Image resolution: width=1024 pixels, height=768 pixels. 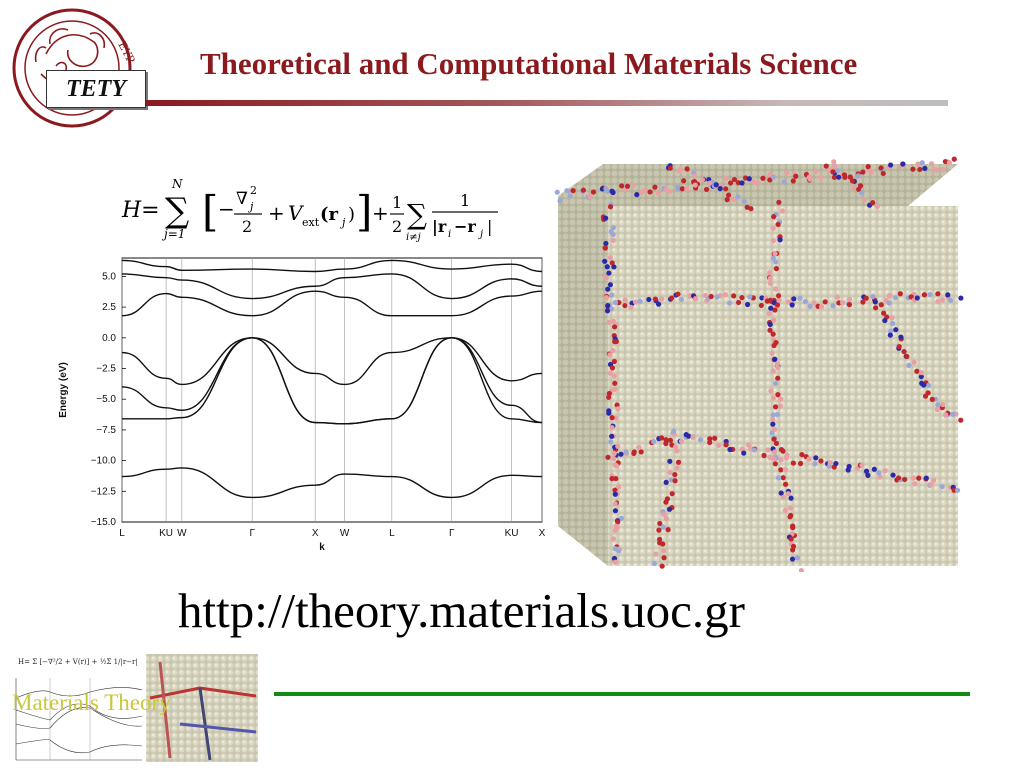 What do you see at coordinates (104, 522) in the screenshot?
I see `y-tick-label: −15.0` at bounding box center [104, 522].